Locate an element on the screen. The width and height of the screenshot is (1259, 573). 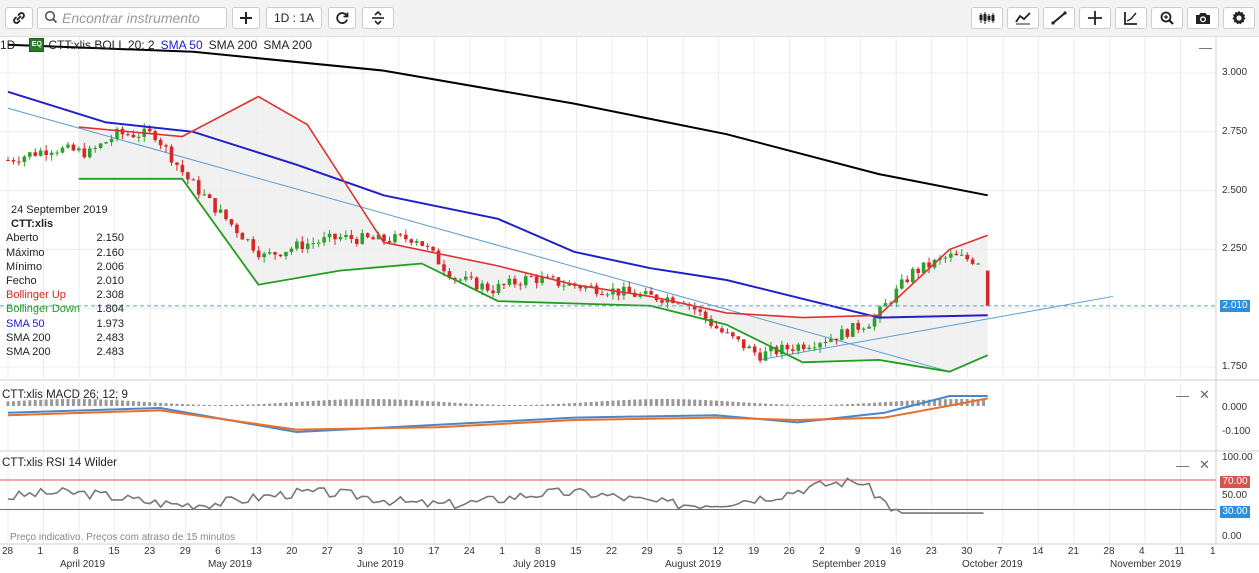
legend-sma50: SMA 50 is located at coordinates (181, 45).